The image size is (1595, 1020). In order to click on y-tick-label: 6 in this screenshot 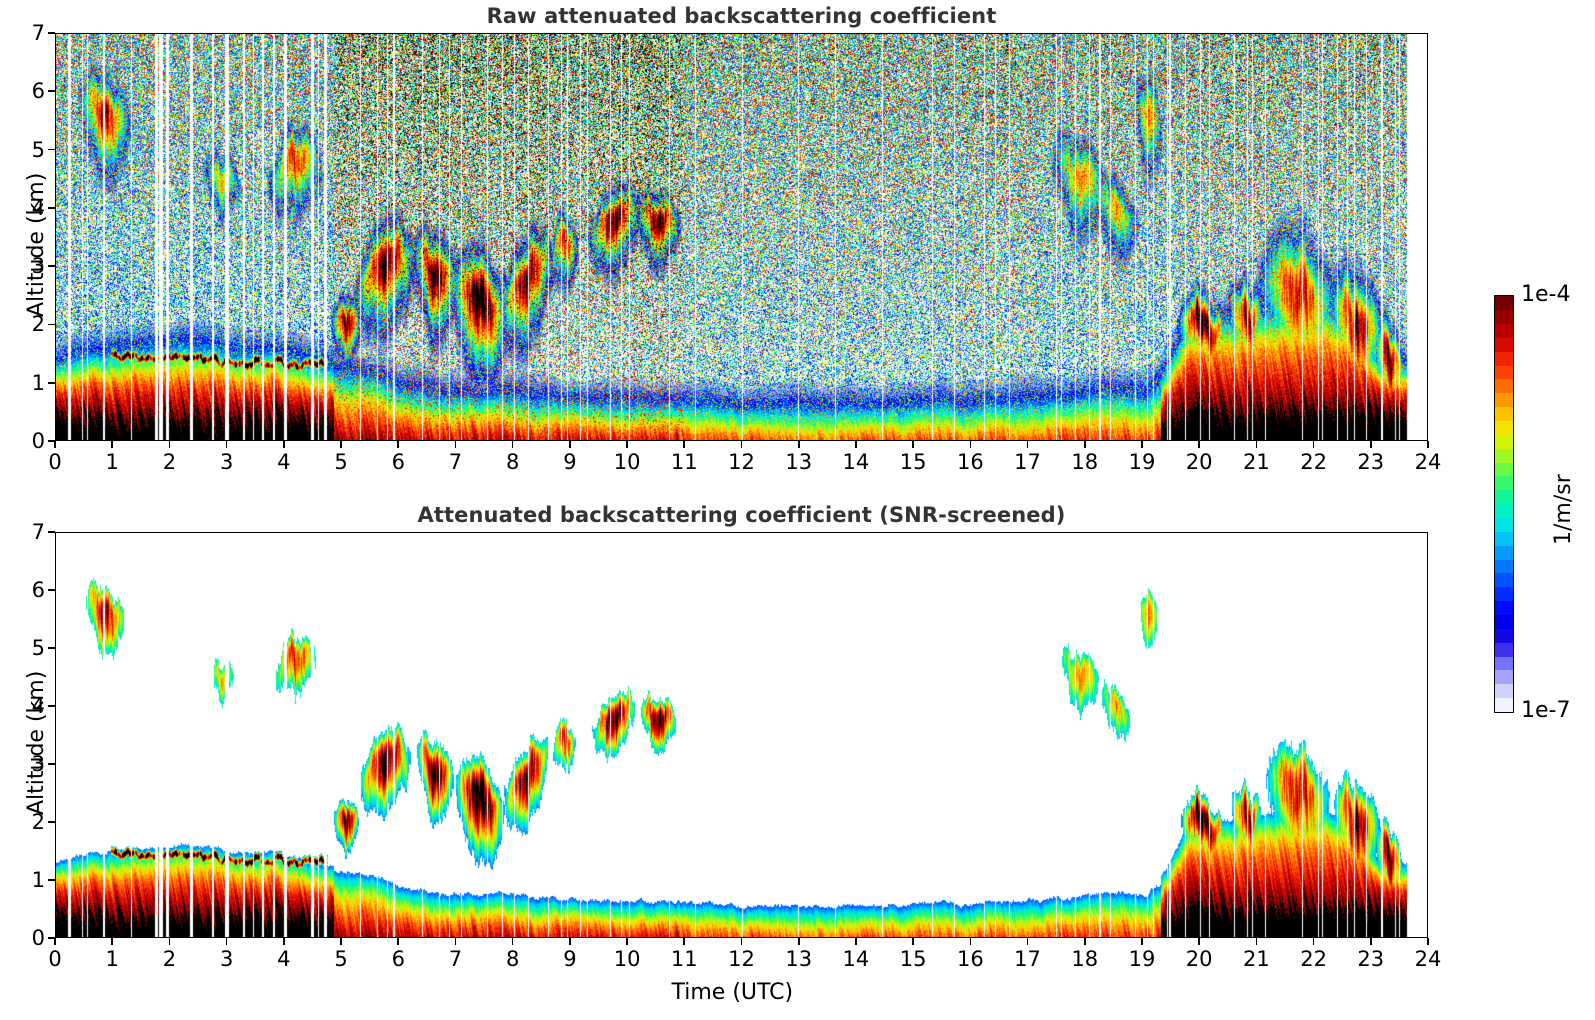, I will do `click(38, 590)`.